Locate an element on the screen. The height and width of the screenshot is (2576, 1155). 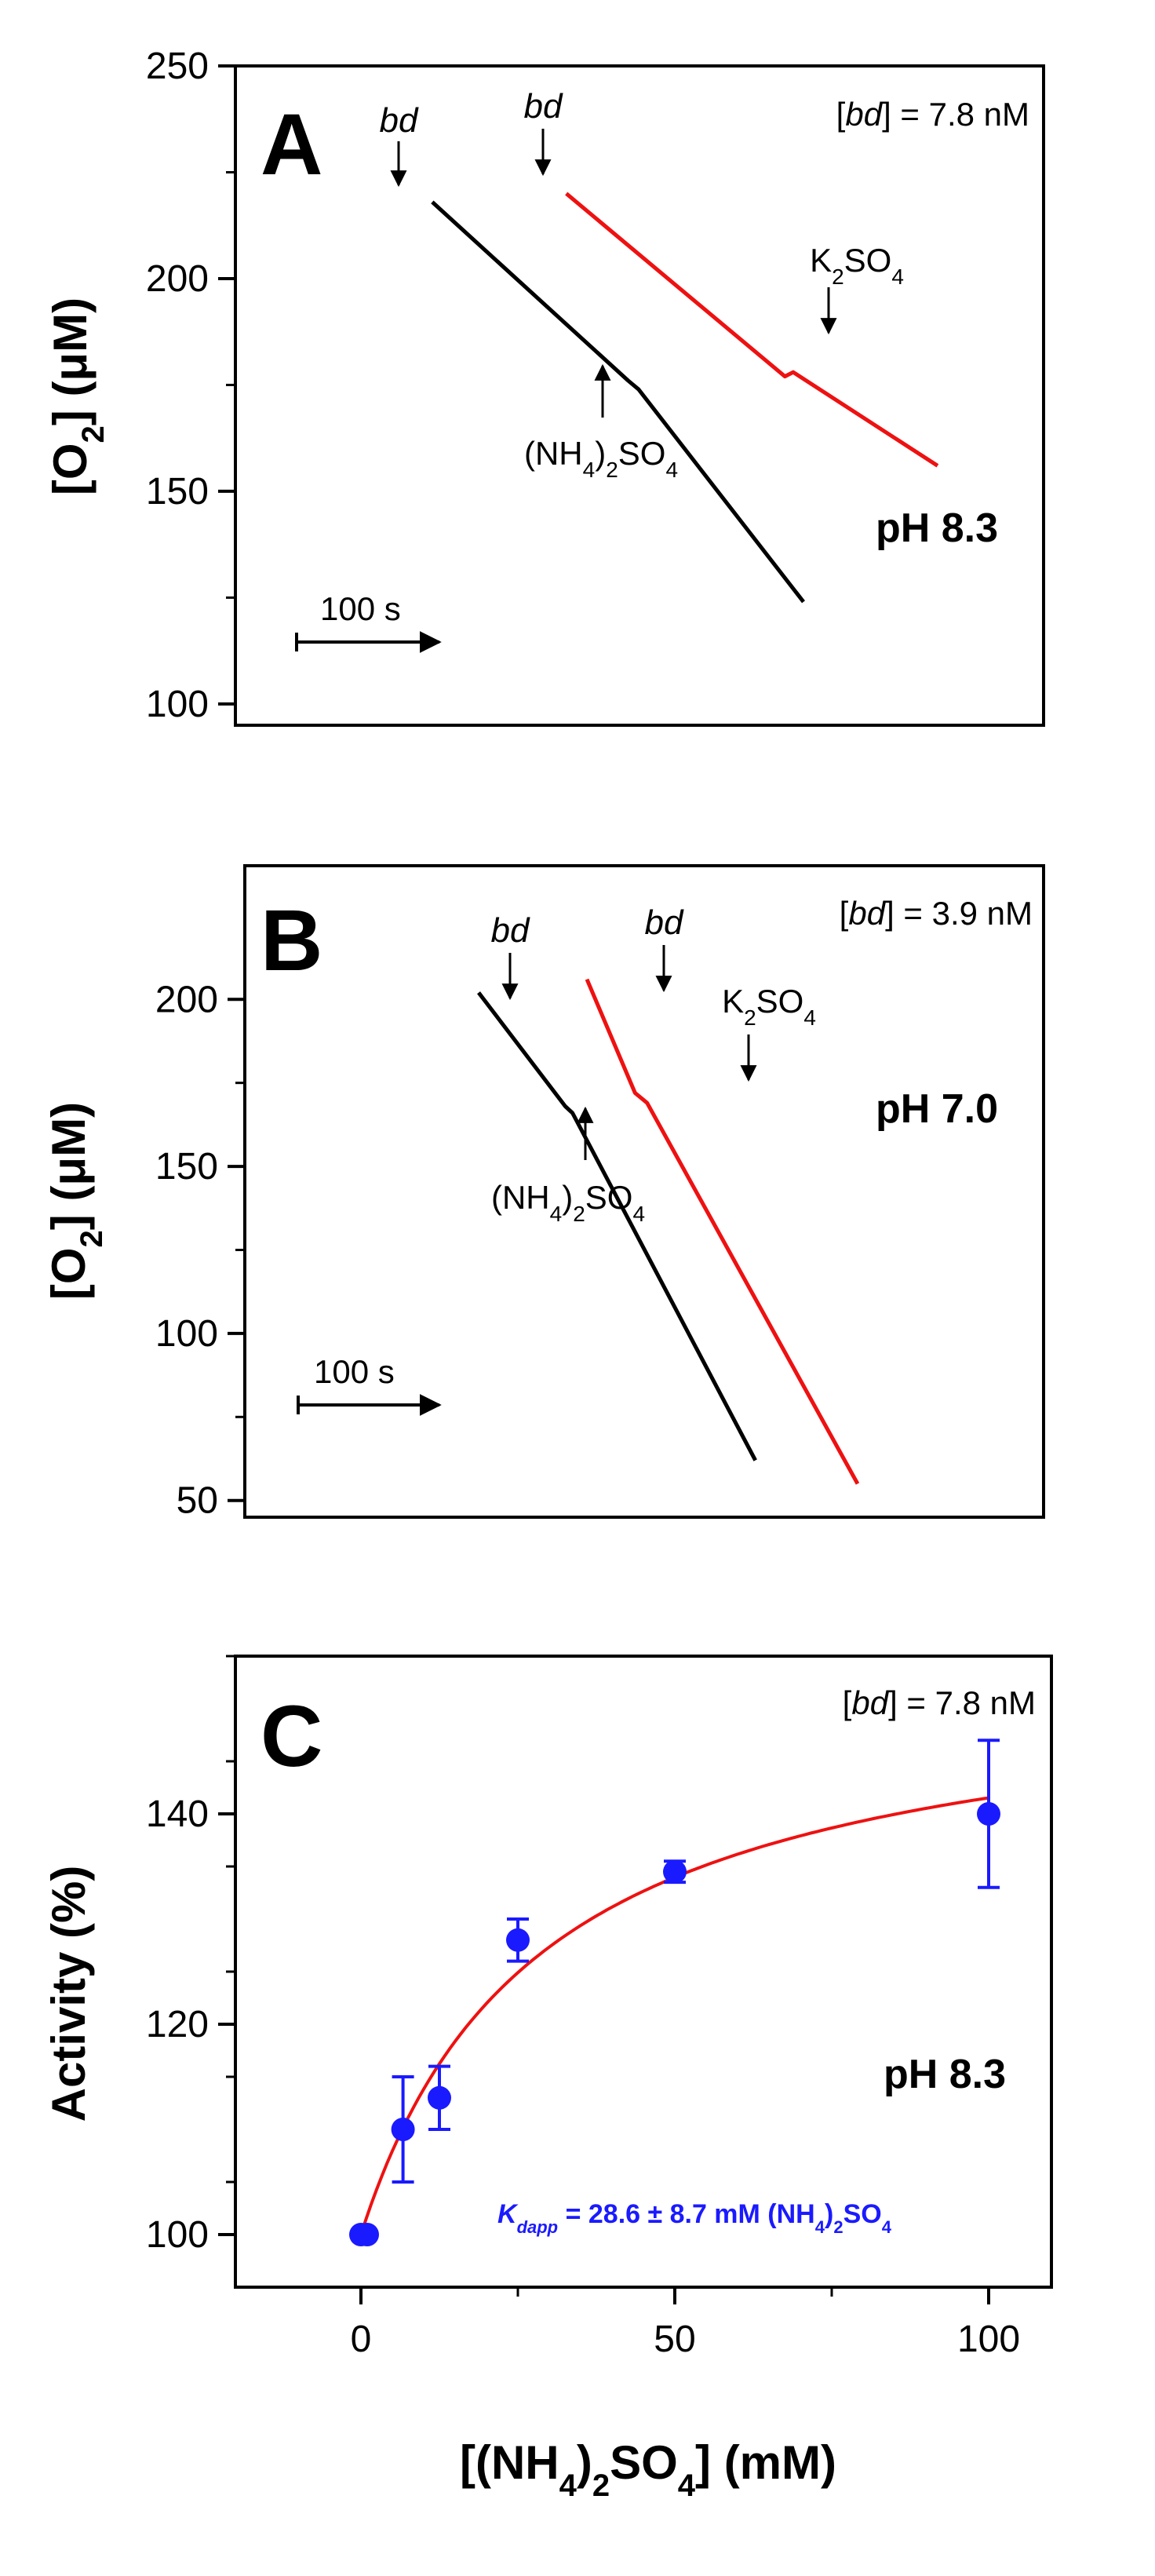
panel-a-annotations: bd bd (NH4)2SO4 K2SO4 is located at coordinates (642, 284).